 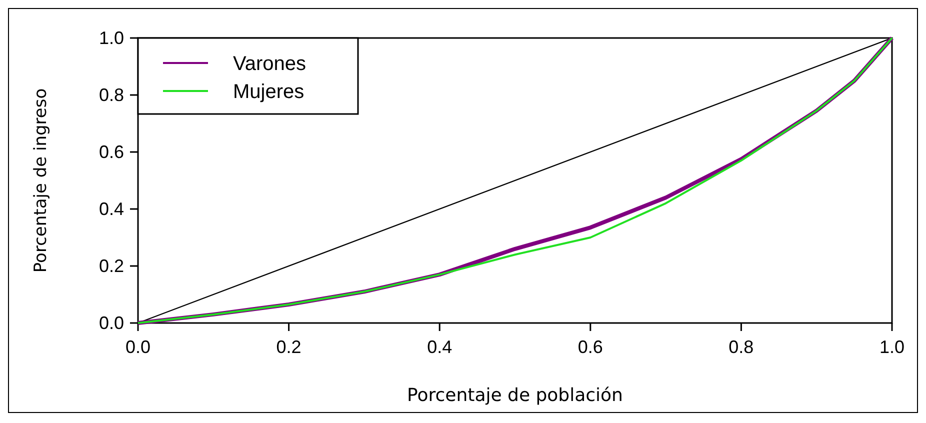 What do you see at coordinates (41, 180) in the screenshot?
I see `y-axis-title: Porcentaje de ingreso` at bounding box center [41, 180].